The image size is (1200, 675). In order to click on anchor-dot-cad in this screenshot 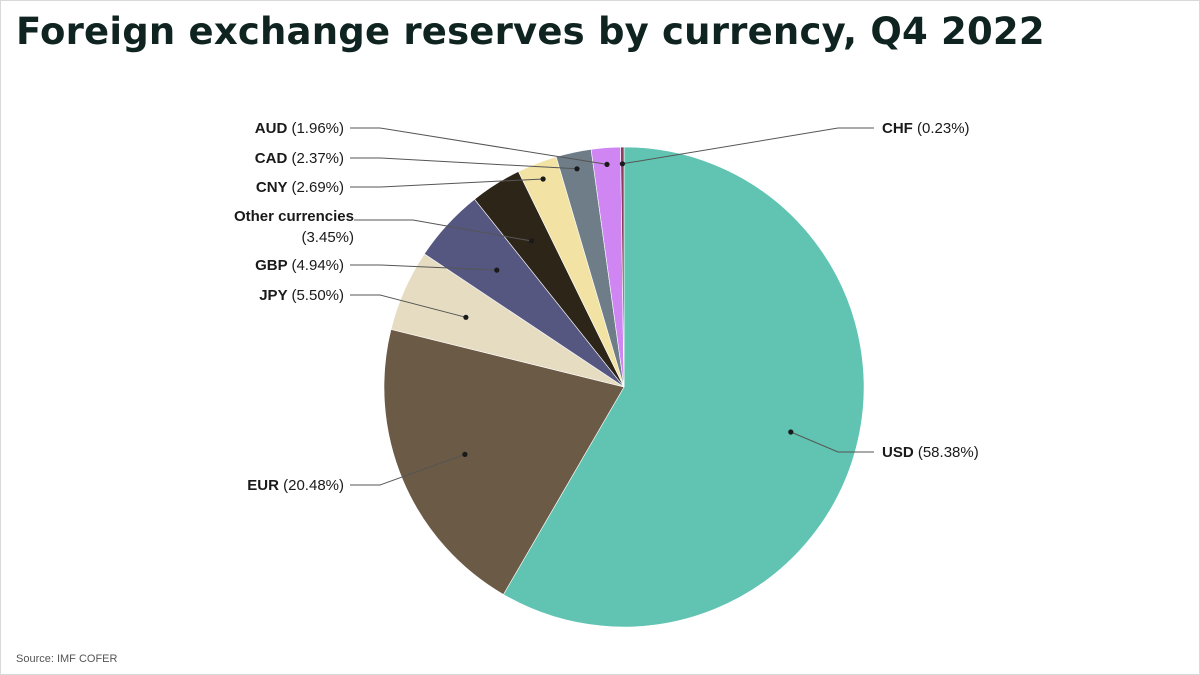, I will do `click(577, 169)`.